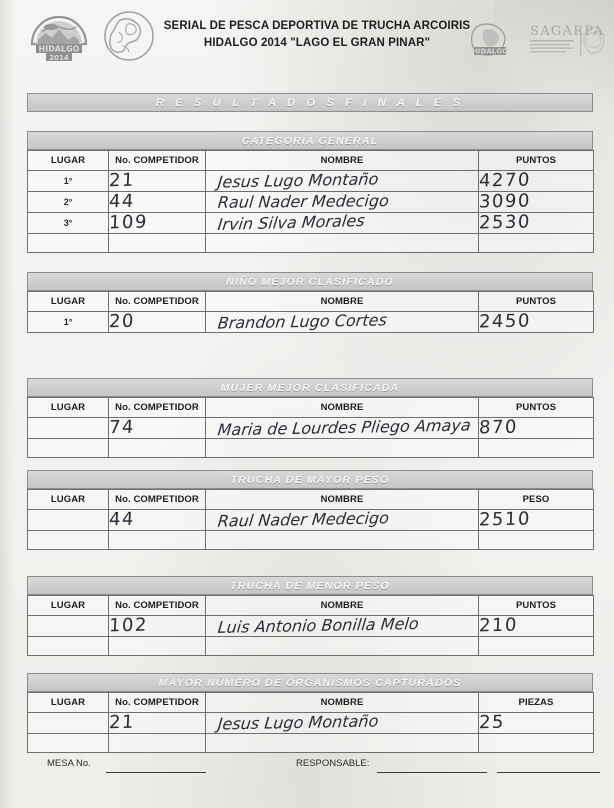 The height and width of the screenshot is (808, 614). What do you see at coordinates (157, 321) in the screenshot?
I see `cell-competidor: 20` at bounding box center [157, 321].